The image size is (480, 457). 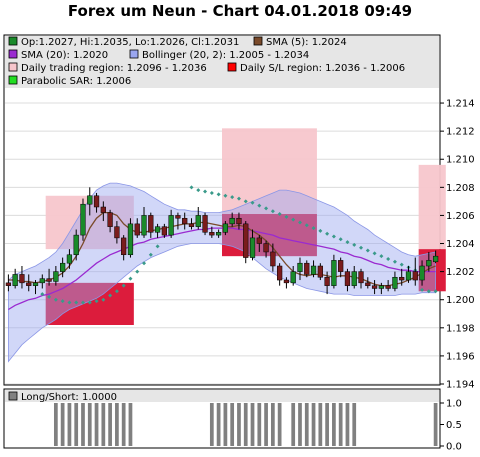 What do you see at coordinates (454, 425) in the screenshot?
I see `y-tick-label: 0.5` at bounding box center [454, 425].